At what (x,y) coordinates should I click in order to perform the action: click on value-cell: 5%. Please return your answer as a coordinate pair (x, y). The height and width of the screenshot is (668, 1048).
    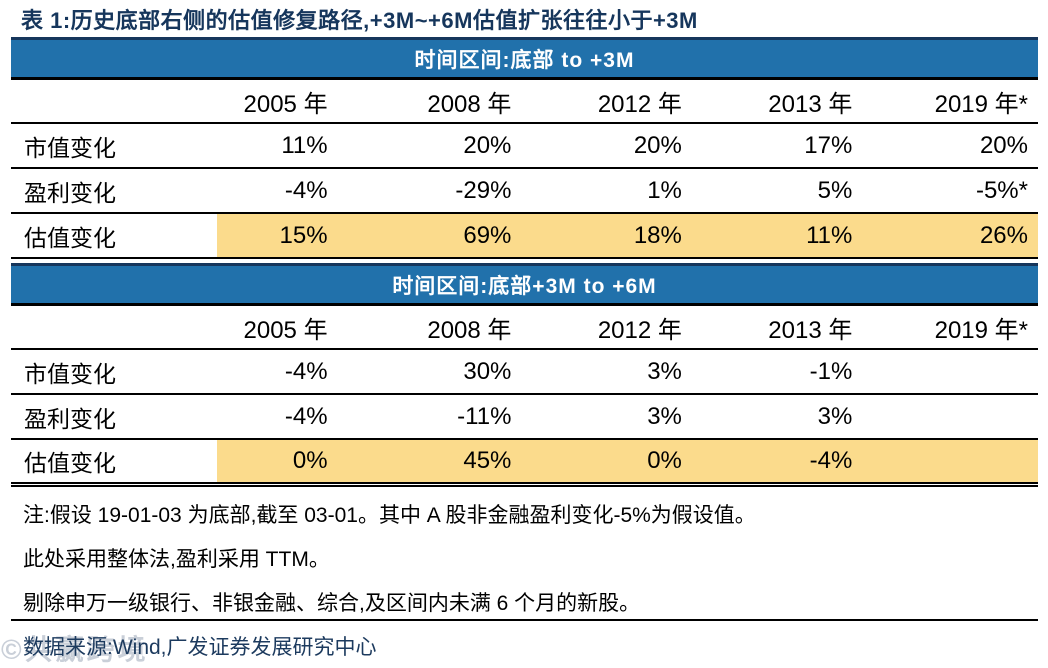
    Looking at the image, I should click on (777, 191).